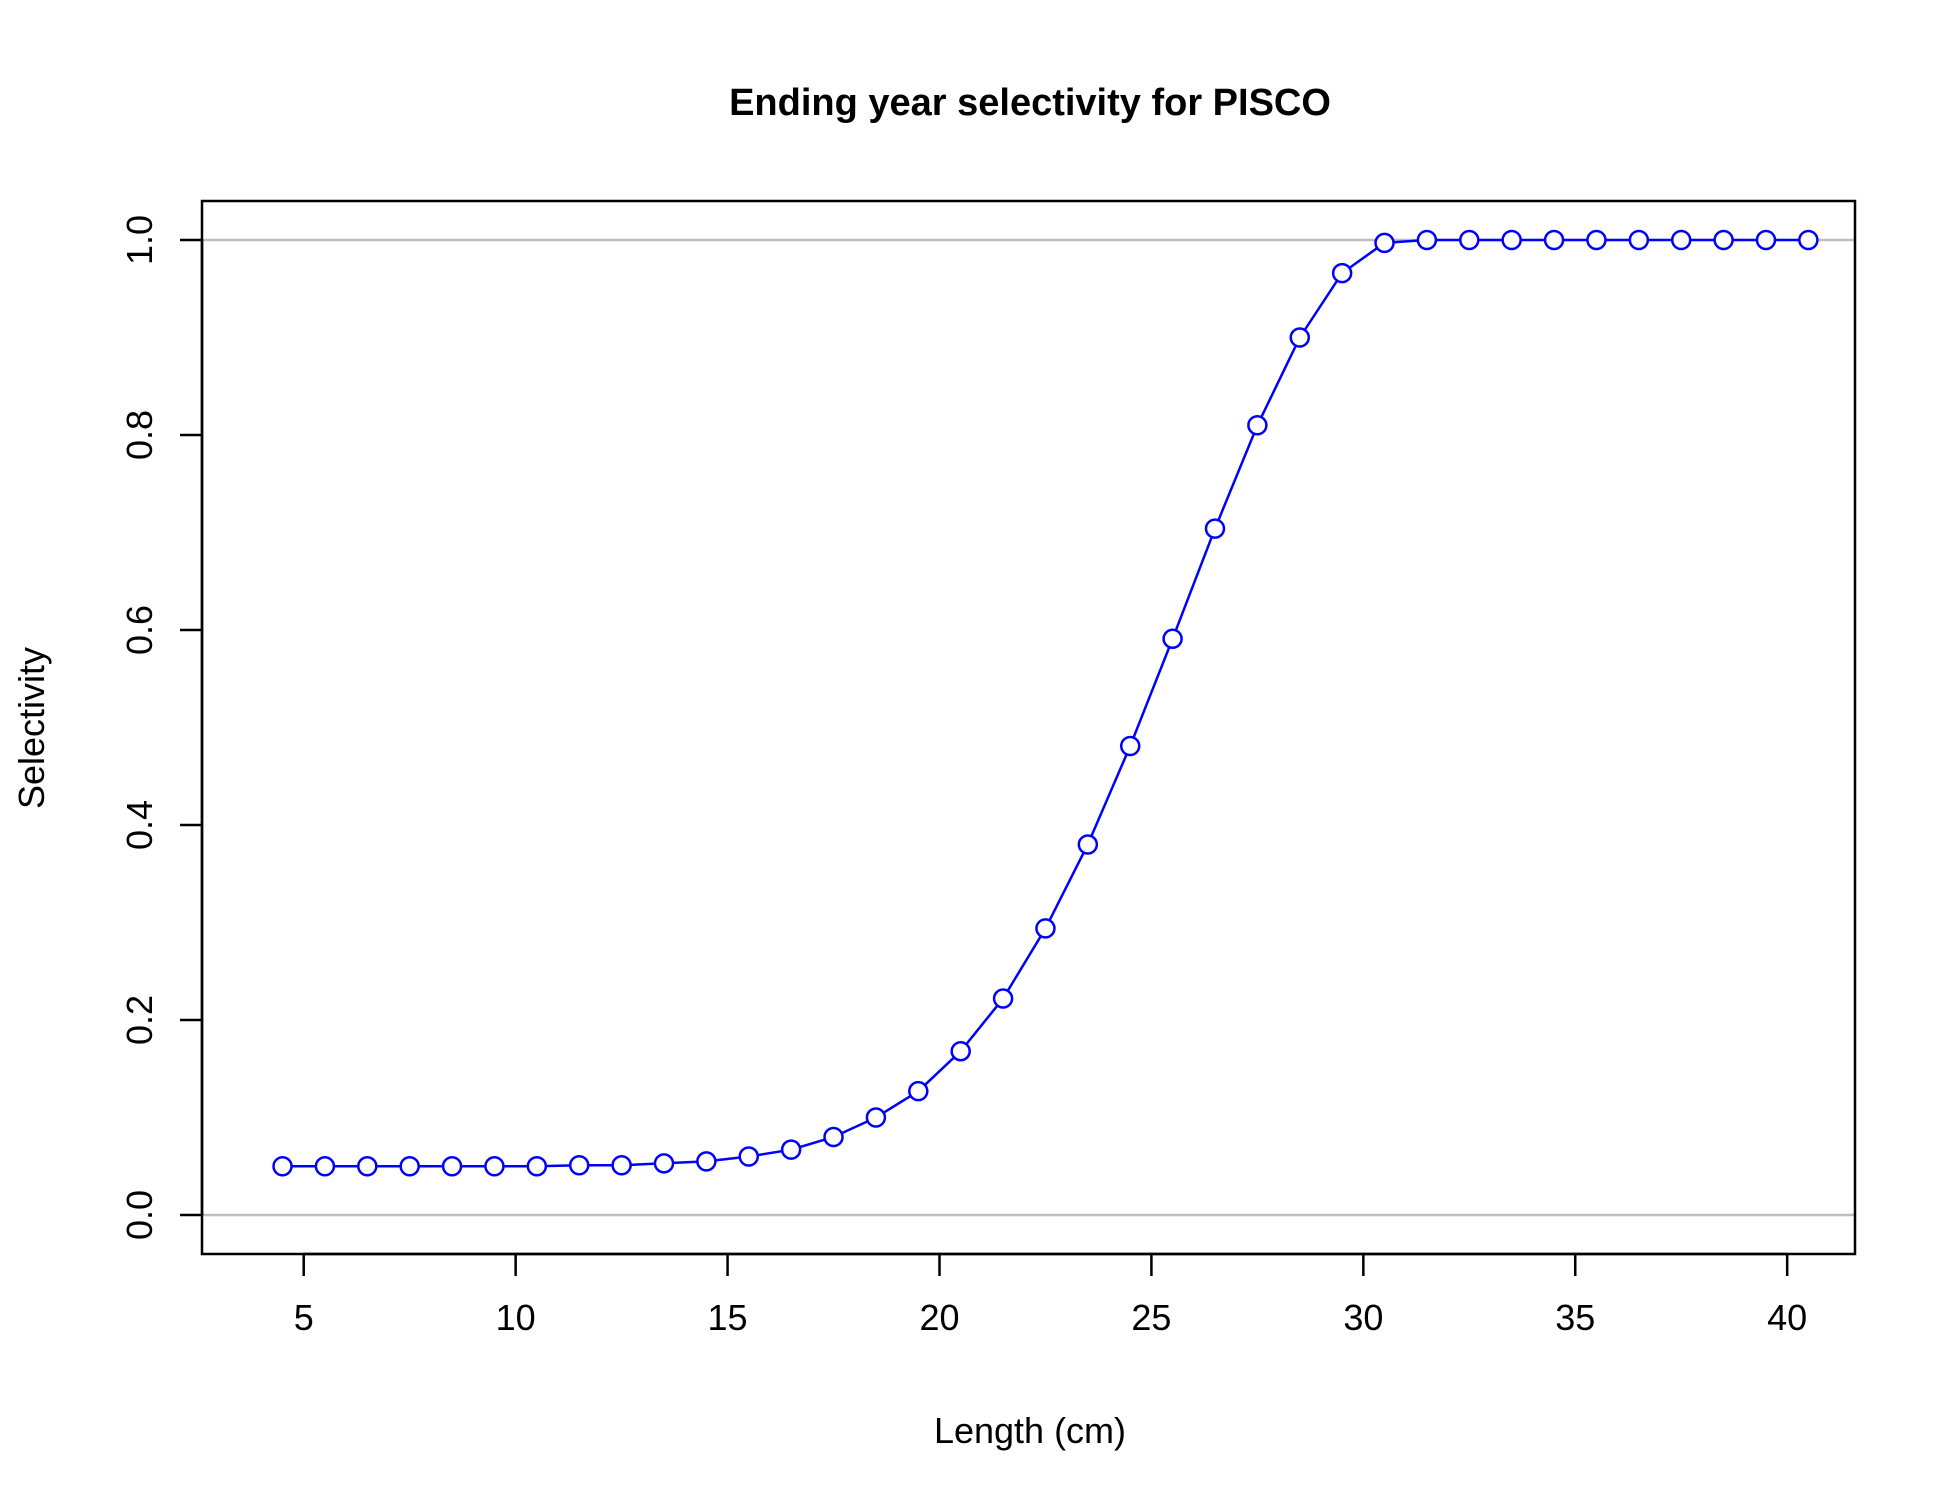 This screenshot has height=1500, width=1950. I want to click on x-axis: 5 10 15 20 25 30 35 40, so click(1050, 1295).